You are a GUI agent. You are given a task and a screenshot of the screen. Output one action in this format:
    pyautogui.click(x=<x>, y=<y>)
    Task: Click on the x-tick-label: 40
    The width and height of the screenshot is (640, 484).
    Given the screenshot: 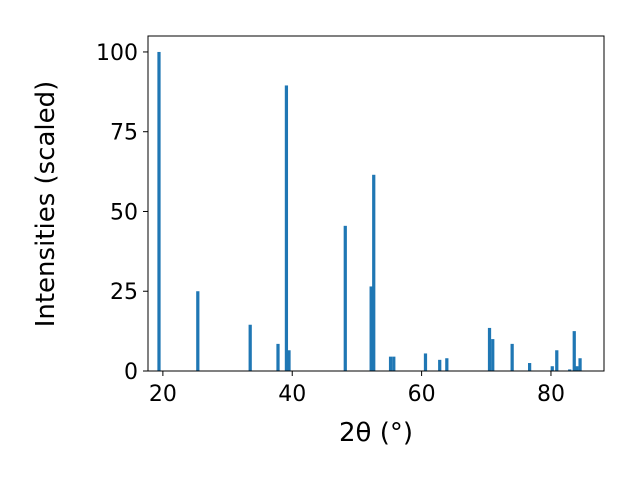 What is the action you would take?
    pyautogui.click(x=292, y=394)
    